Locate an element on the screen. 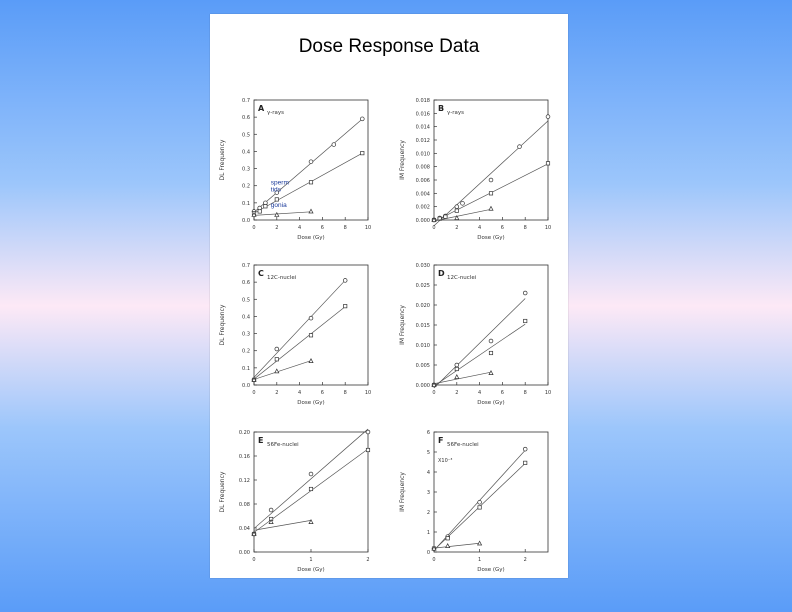 The image size is (792, 612). y-tick-label: 0.002 is located at coordinates (423, 208).